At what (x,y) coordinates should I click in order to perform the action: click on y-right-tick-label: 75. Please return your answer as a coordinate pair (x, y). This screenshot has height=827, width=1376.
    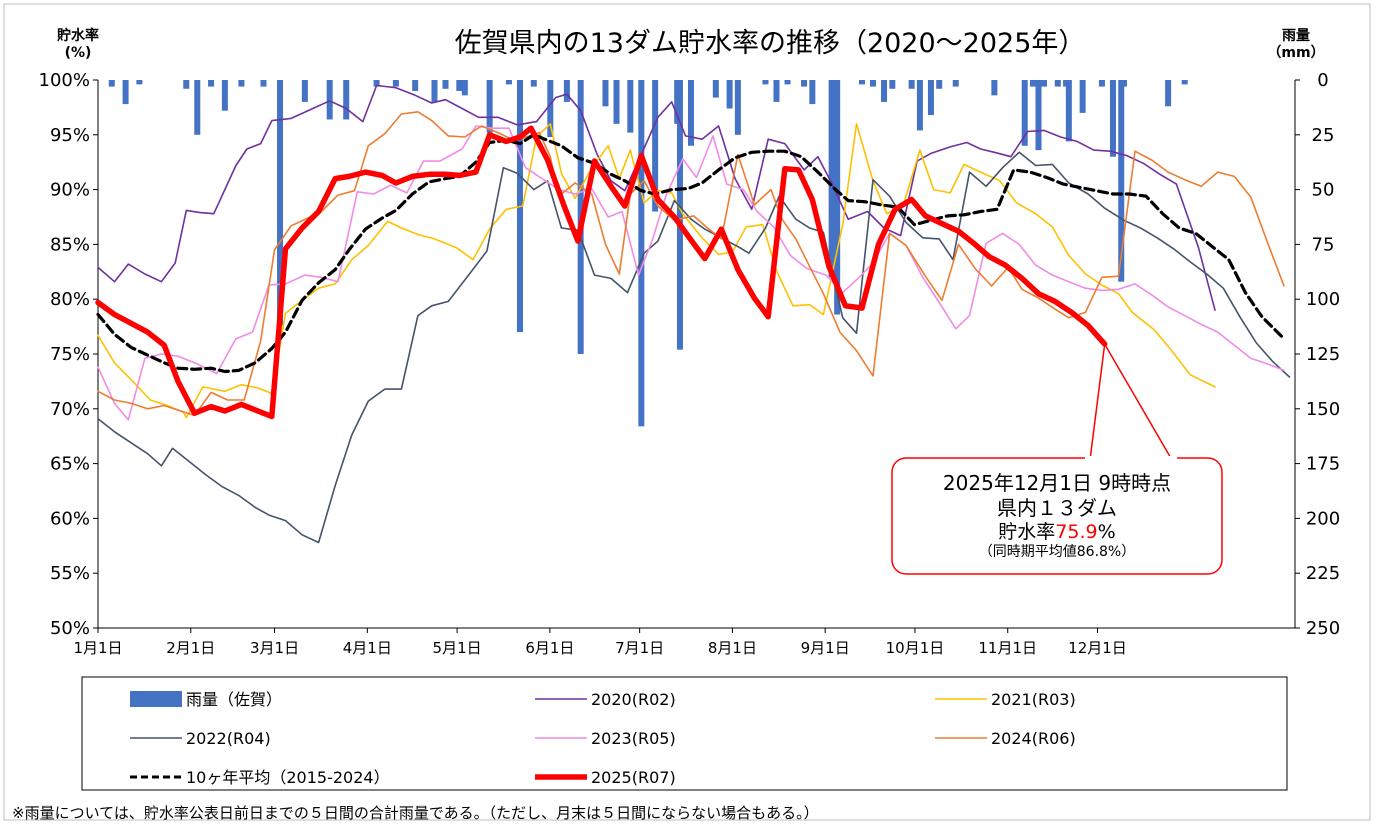
    Looking at the image, I should click on (1323, 244).